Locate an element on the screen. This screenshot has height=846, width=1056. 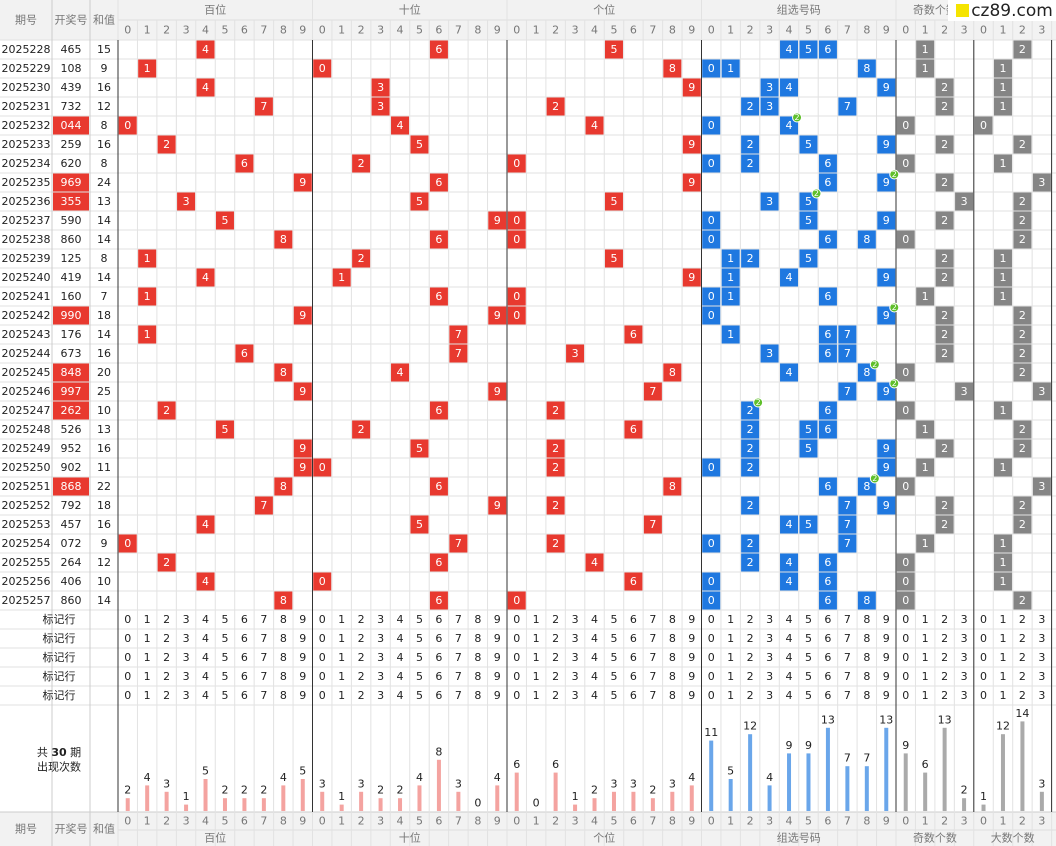
draw-number: 997 is located at coordinates (71, 391).